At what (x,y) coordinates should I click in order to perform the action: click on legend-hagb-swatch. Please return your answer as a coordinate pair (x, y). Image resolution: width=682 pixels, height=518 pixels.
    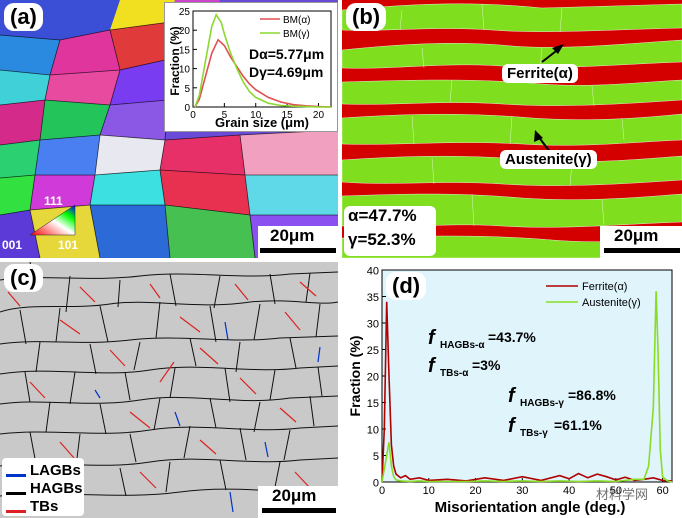
    Looking at the image, I should click on (16, 493).